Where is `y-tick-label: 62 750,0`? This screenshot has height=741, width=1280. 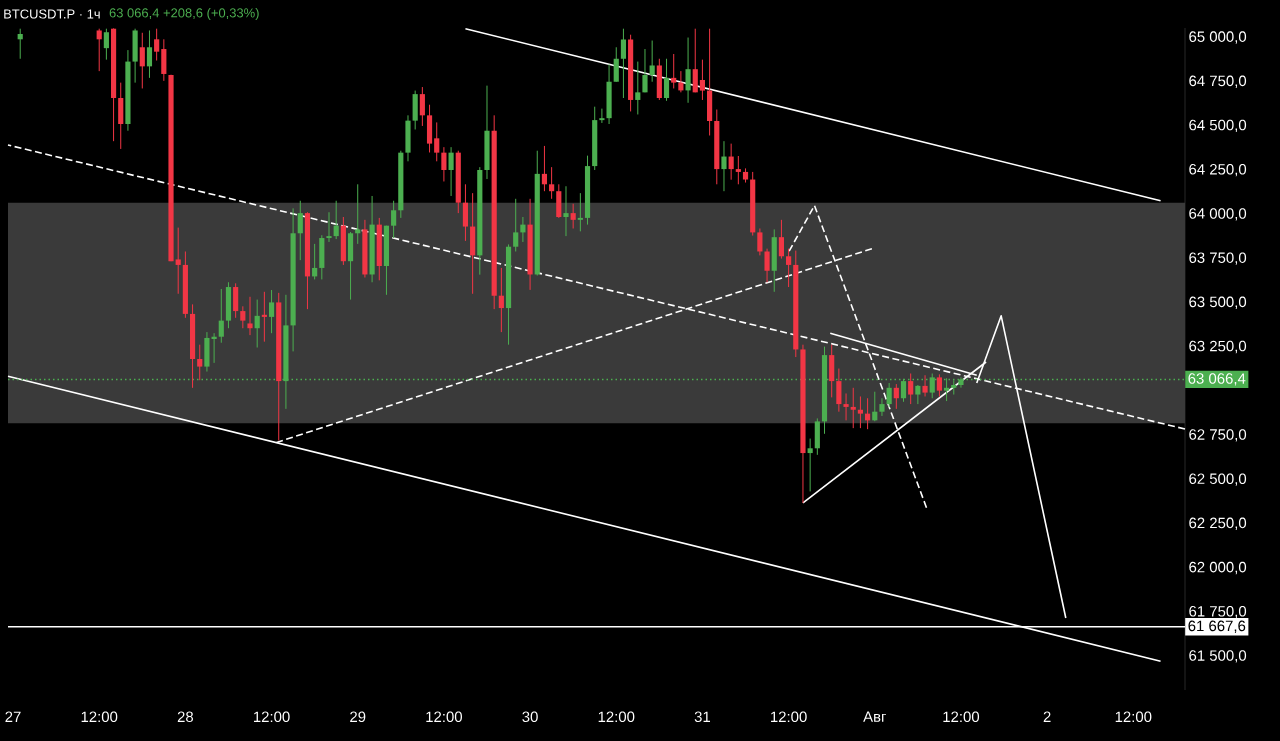 y-tick-label: 62 750,0 is located at coordinates (1218, 435).